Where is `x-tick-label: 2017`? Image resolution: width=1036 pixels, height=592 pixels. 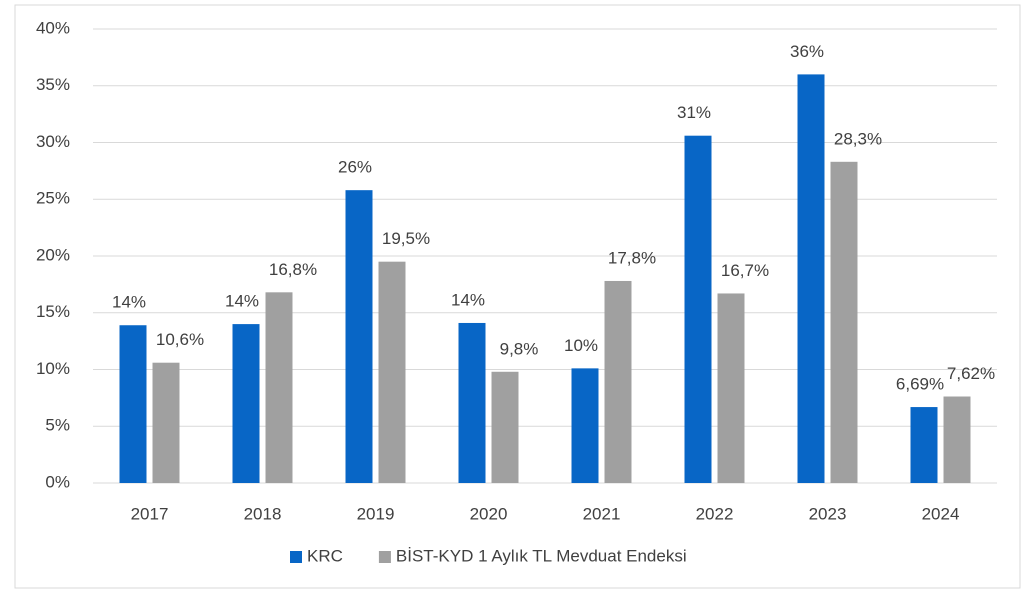 x-tick-label: 2017 is located at coordinates (150, 513).